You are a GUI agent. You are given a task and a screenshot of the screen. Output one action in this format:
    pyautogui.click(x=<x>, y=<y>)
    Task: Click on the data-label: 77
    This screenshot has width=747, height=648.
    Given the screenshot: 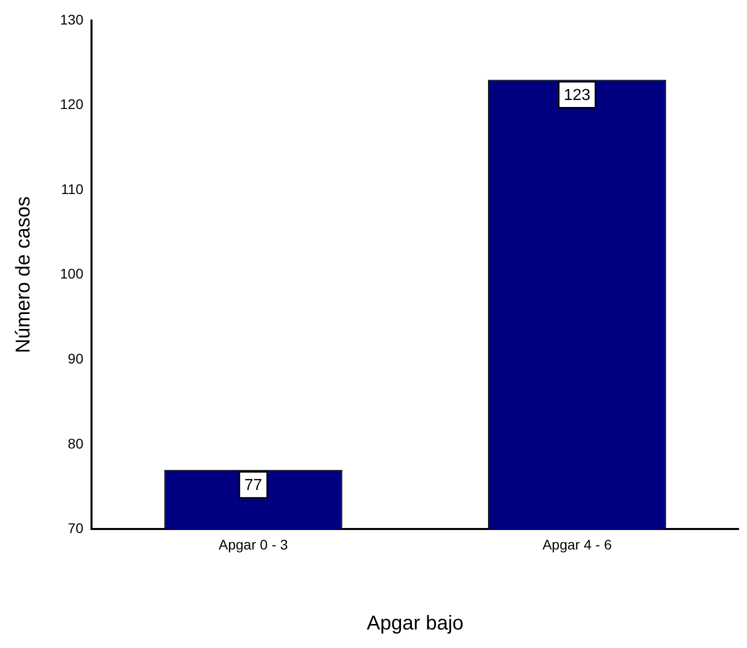 What is the action you would take?
    pyautogui.click(x=253, y=485)
    